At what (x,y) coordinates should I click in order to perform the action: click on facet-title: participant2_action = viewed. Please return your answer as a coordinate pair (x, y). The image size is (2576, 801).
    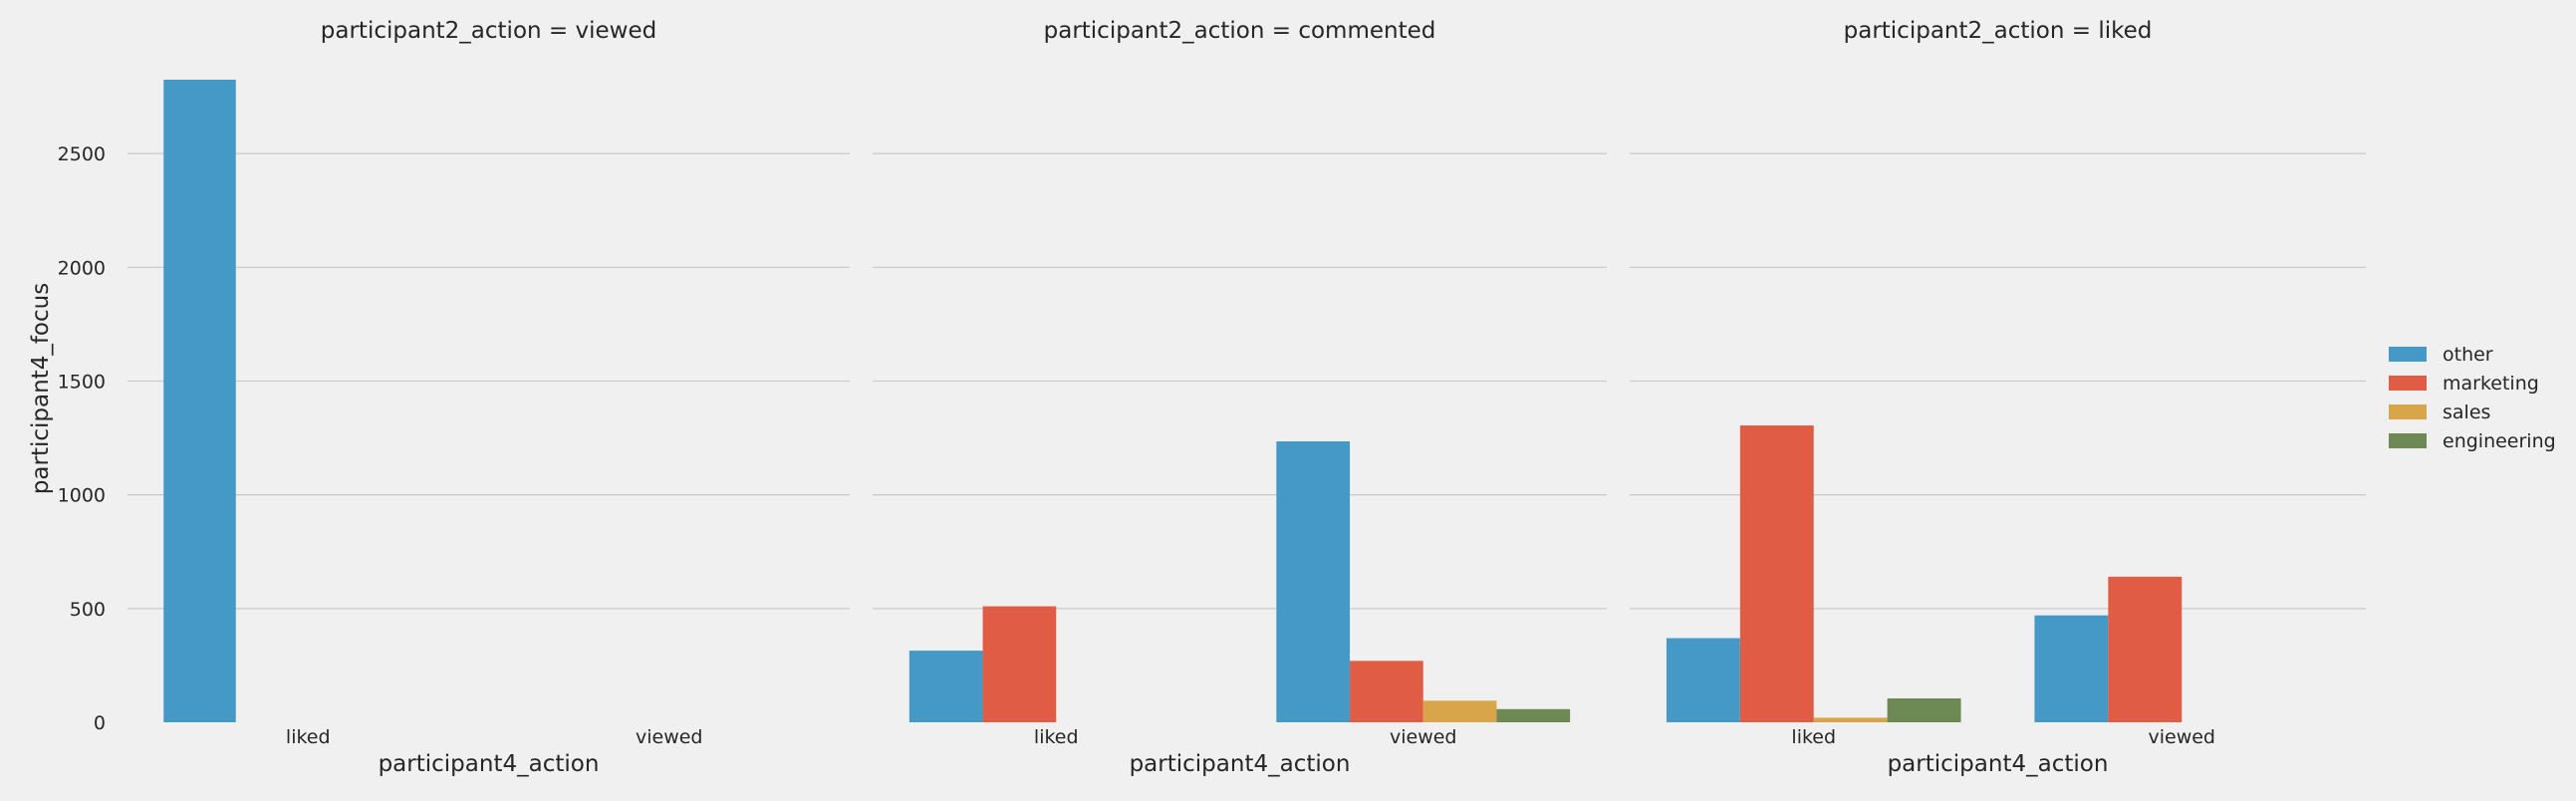
    Looking at the image, I should click on (488, 31).